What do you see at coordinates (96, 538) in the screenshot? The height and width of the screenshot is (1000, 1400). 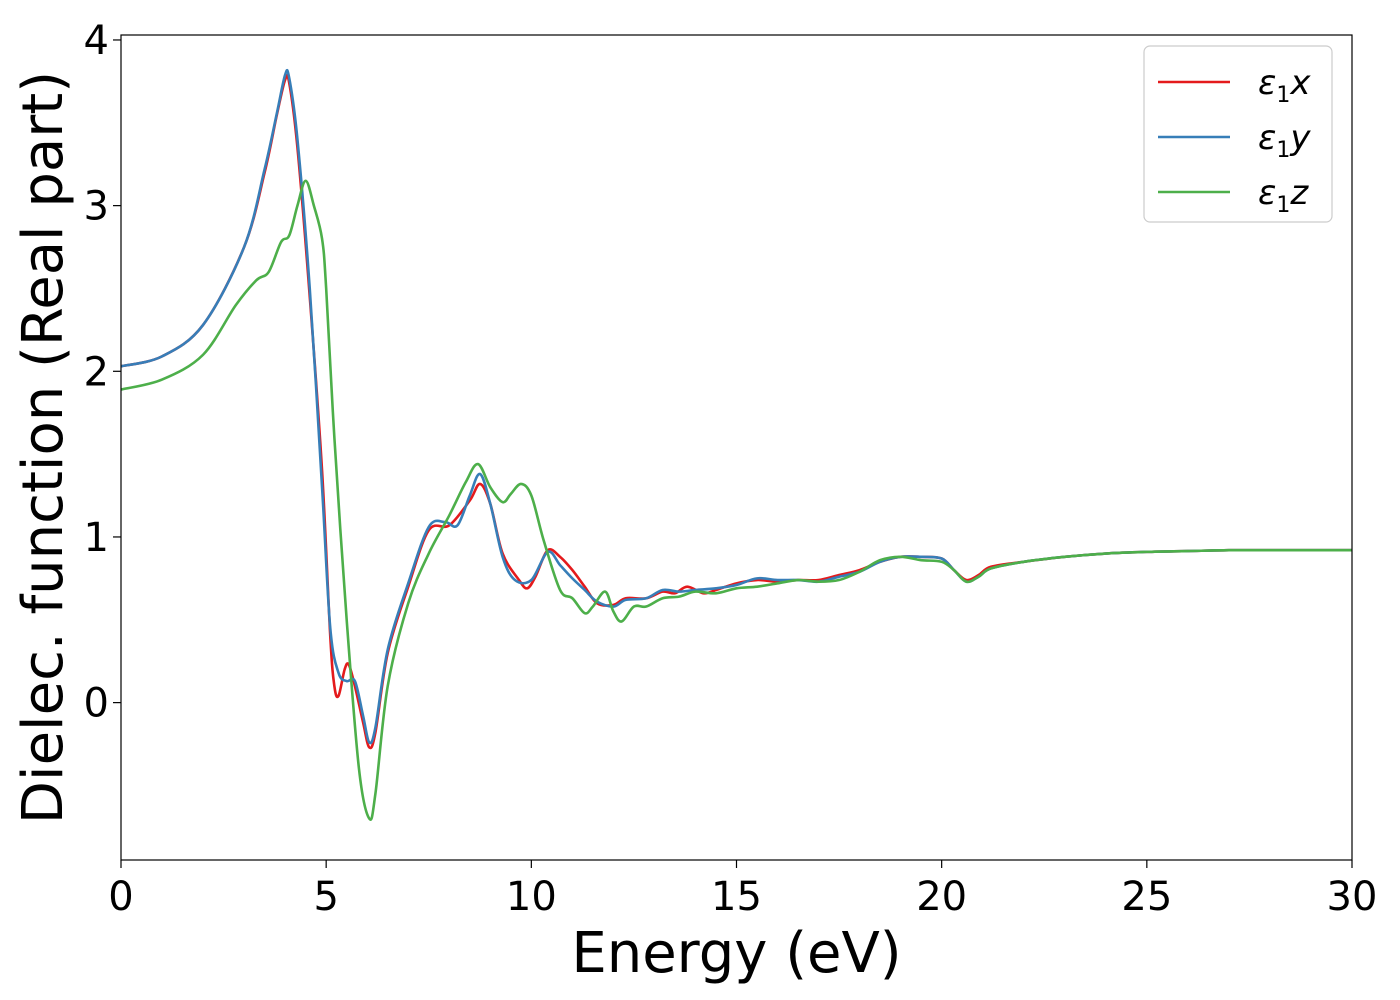 I see `y-tick-label: 1` at bounding box center [96, 538].